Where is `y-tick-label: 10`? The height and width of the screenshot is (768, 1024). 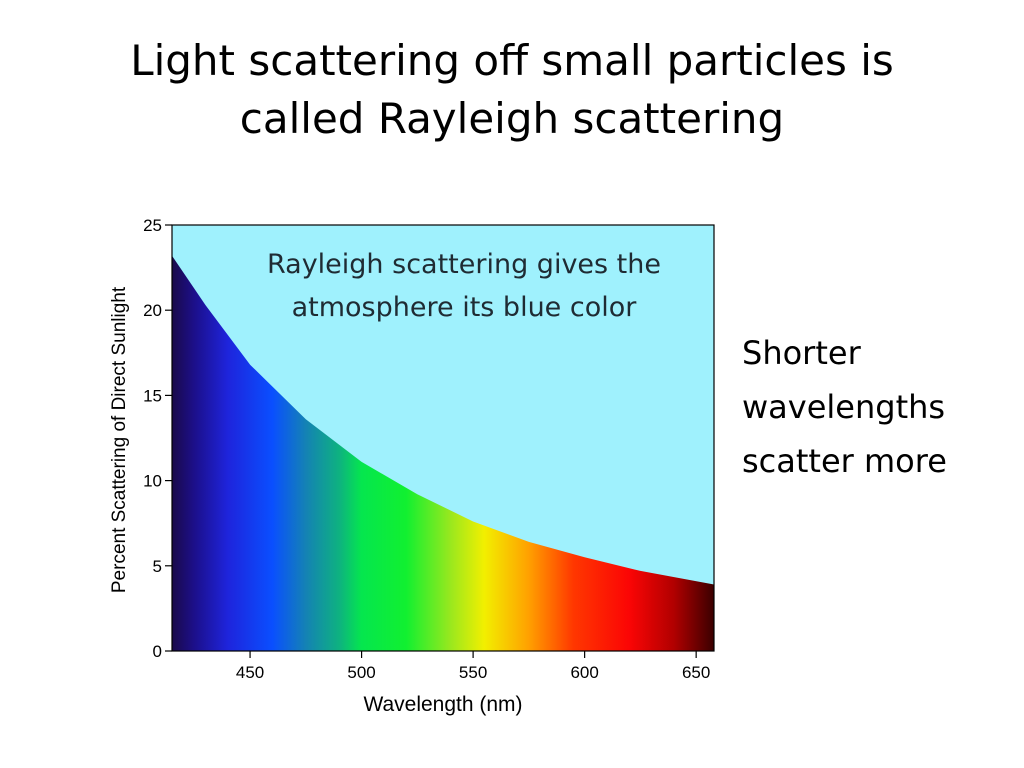 y-tick-label: 10 is located at coordinates (152, 481).